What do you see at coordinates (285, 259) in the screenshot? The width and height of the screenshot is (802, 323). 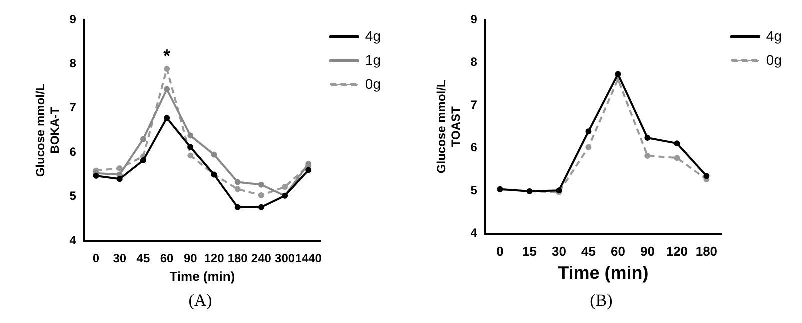 I see `x-tick-label: 300` at bounding box center [285, 259].